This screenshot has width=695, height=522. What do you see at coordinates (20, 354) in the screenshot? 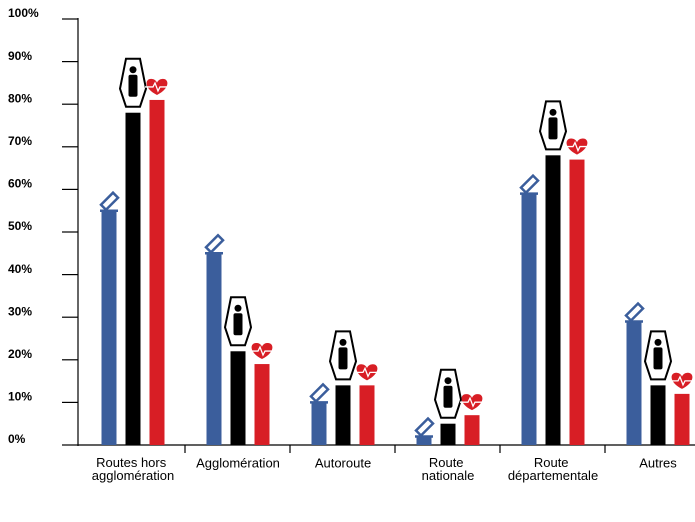
I see `y-tick-label: 20%` at bounding box center [20, 354].